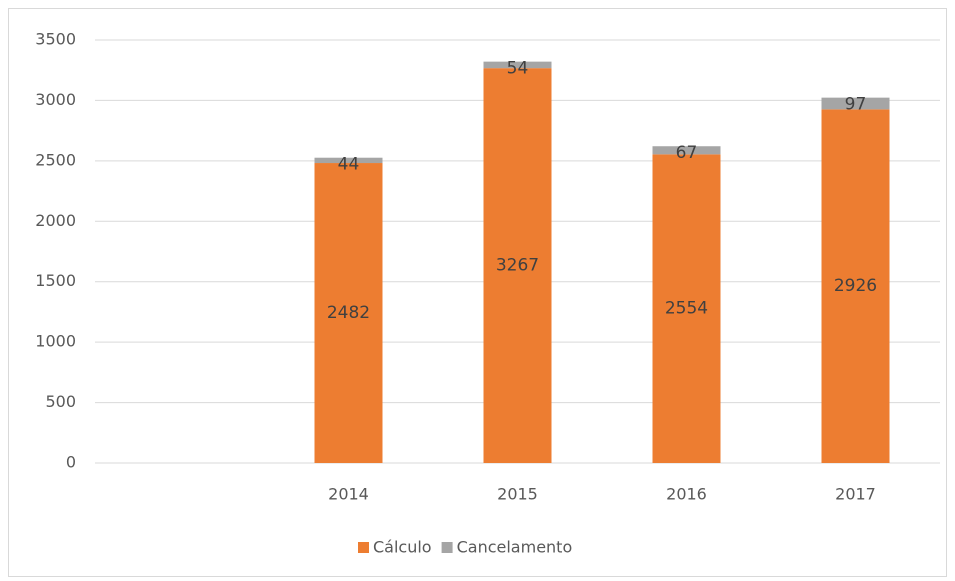 The height and width of the screenshot is (581, 955). What do you see at coordinates (349, 165) in the screenshot?
I see `data-label: 44` at bounding box center [349, 165].